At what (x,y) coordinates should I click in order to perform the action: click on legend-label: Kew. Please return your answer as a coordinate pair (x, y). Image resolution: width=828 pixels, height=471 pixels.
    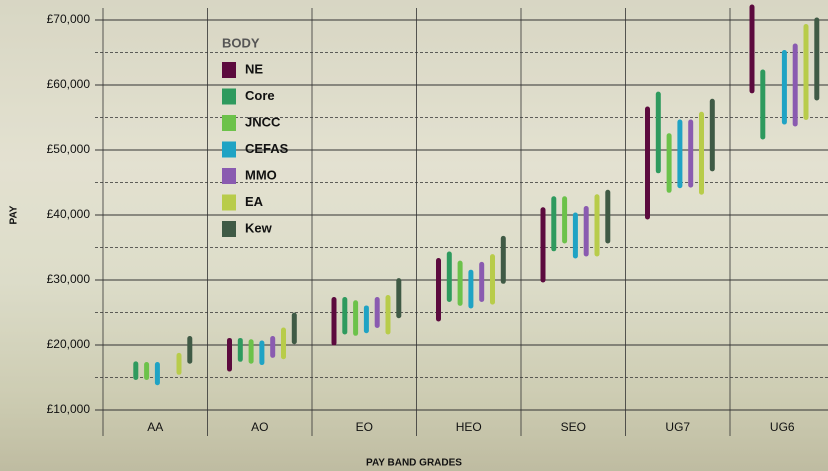
    Looking at the image, I should click on (259, 227).